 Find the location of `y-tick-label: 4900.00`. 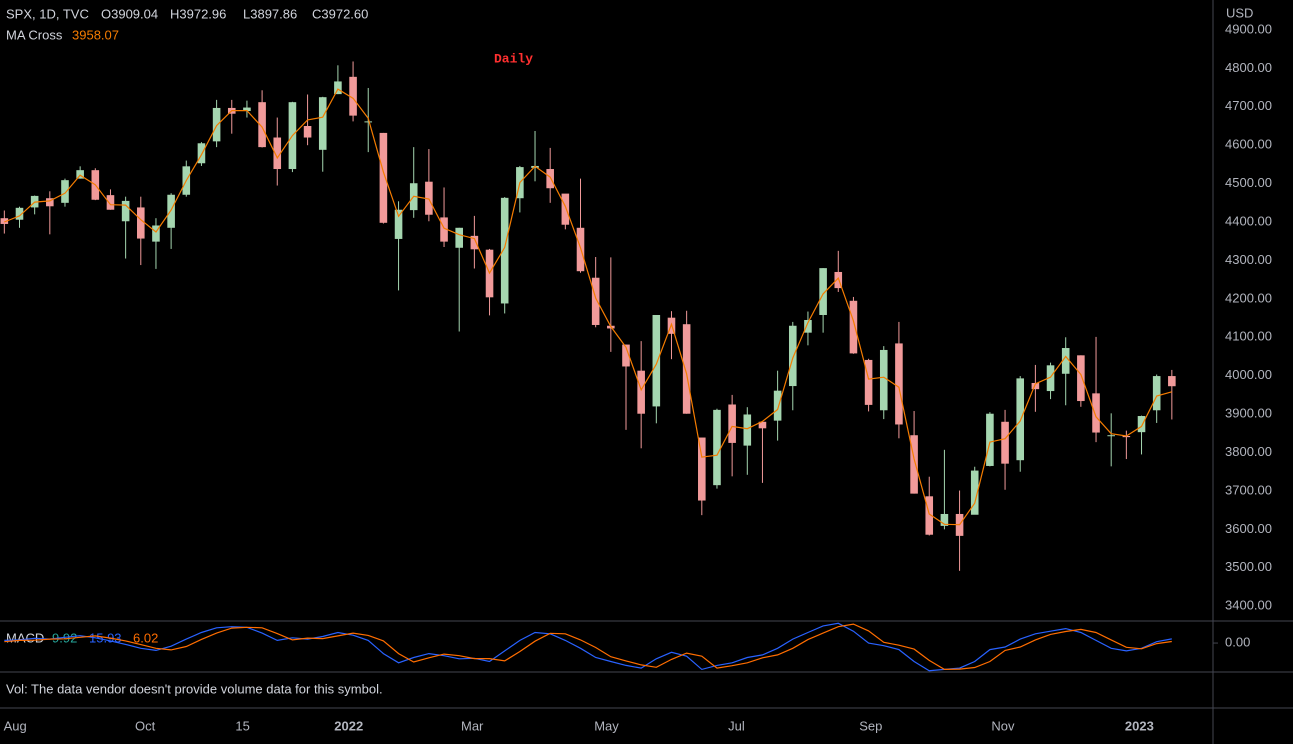

y-tick-label: 4900.00 is located at coordinates (1248, 28).